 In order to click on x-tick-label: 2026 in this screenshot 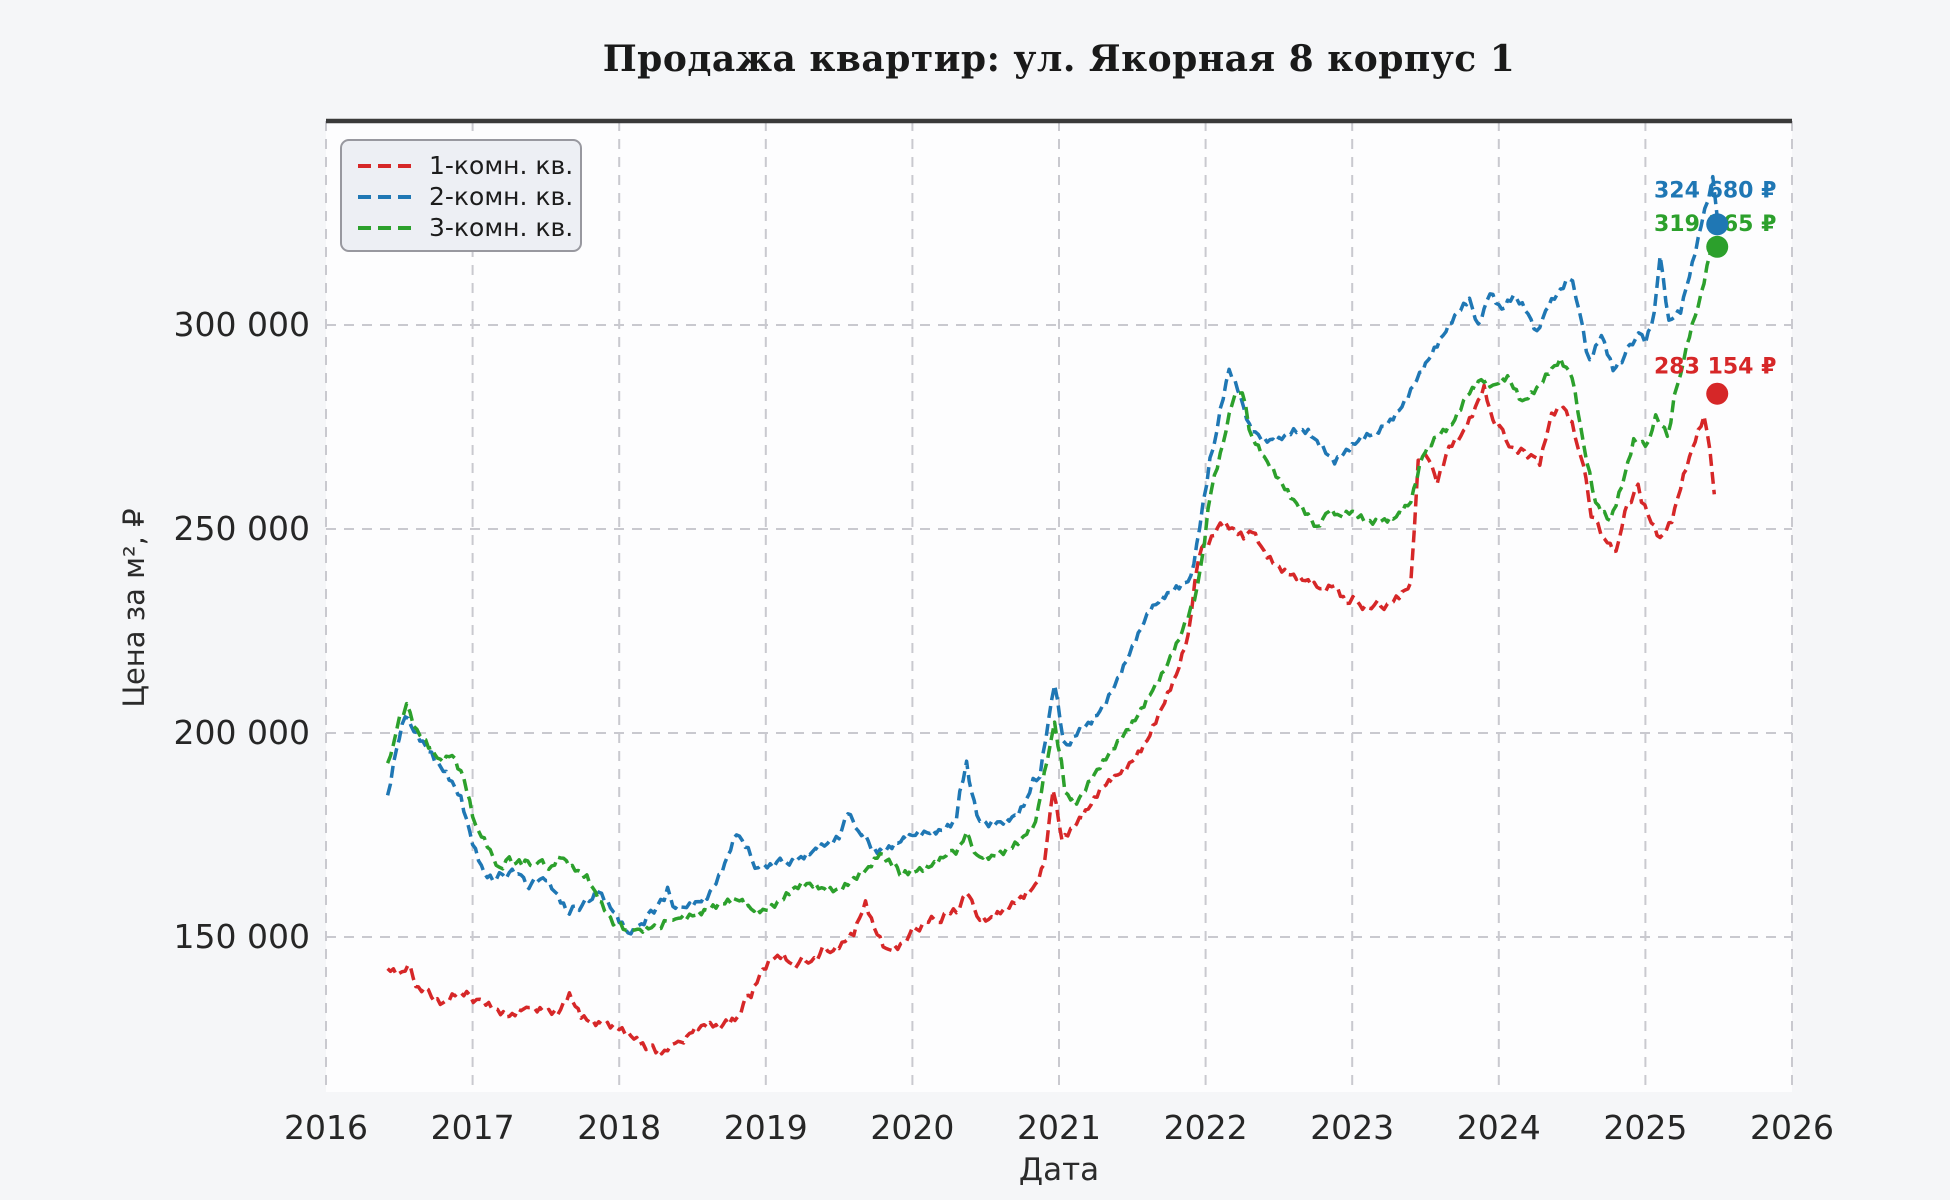, I will do `click(1792, 1127)`.